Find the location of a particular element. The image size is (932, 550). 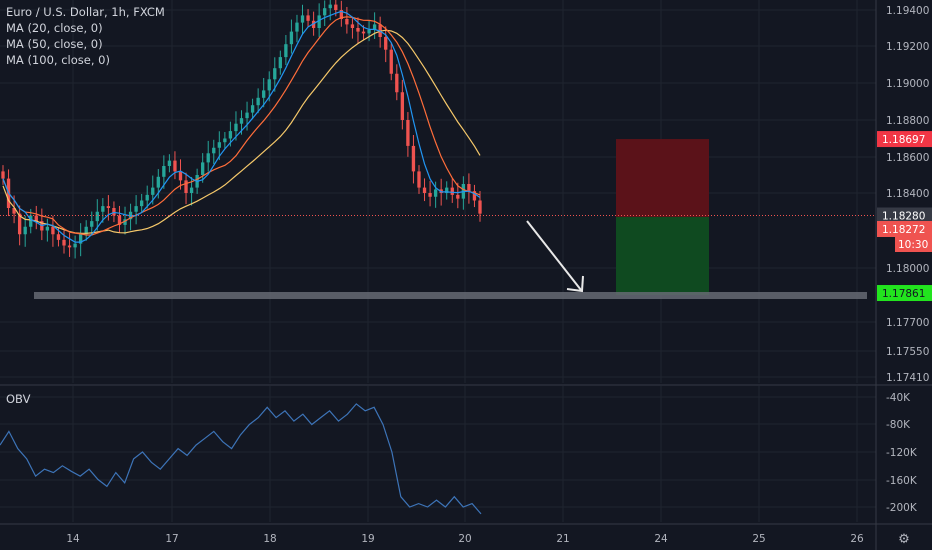

target-tag: 1.17861 is located at coordinates (903, 294).